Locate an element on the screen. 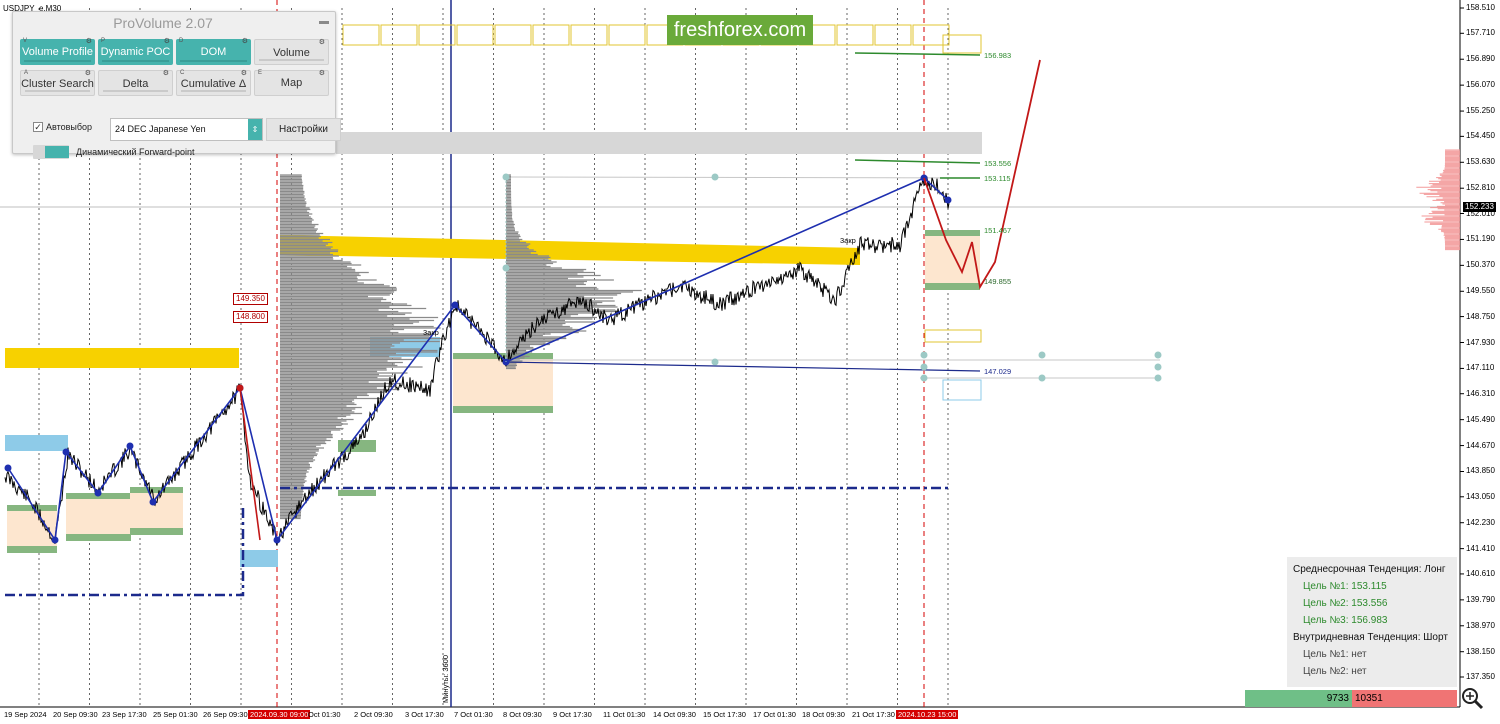 This screenshot has height=724, width=1500. target-1: Цель №1: 153.115 is located at coordinates (1345, 586).